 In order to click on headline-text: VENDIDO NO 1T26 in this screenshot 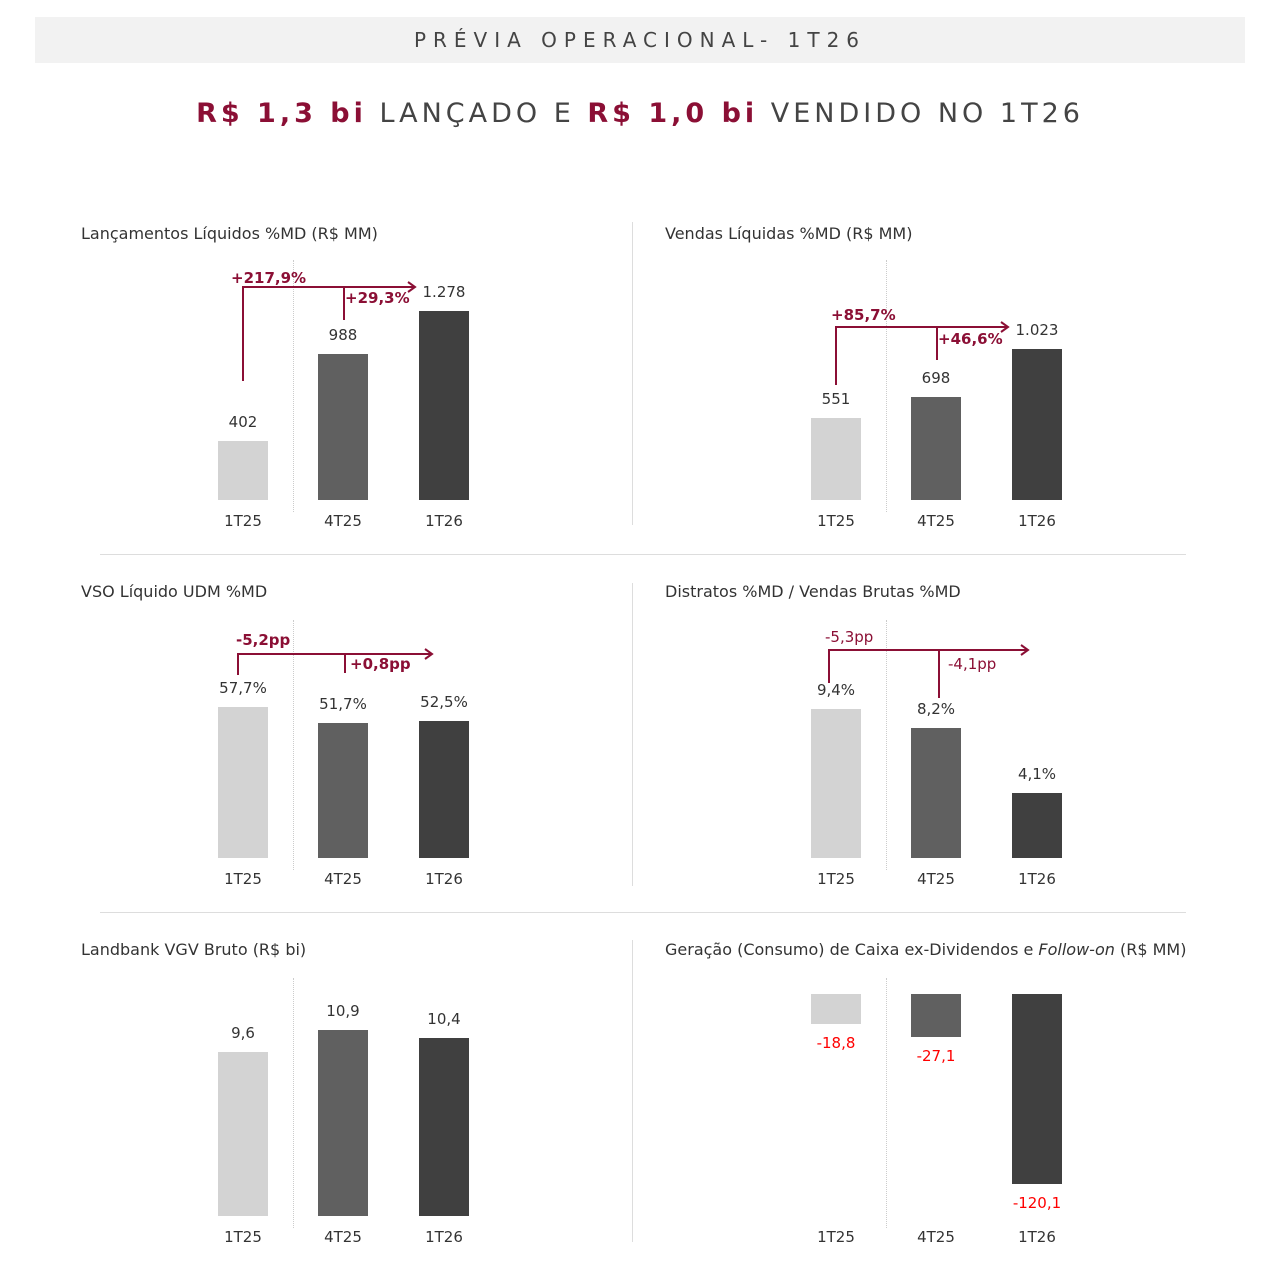, I will do `click(921, 113)`.